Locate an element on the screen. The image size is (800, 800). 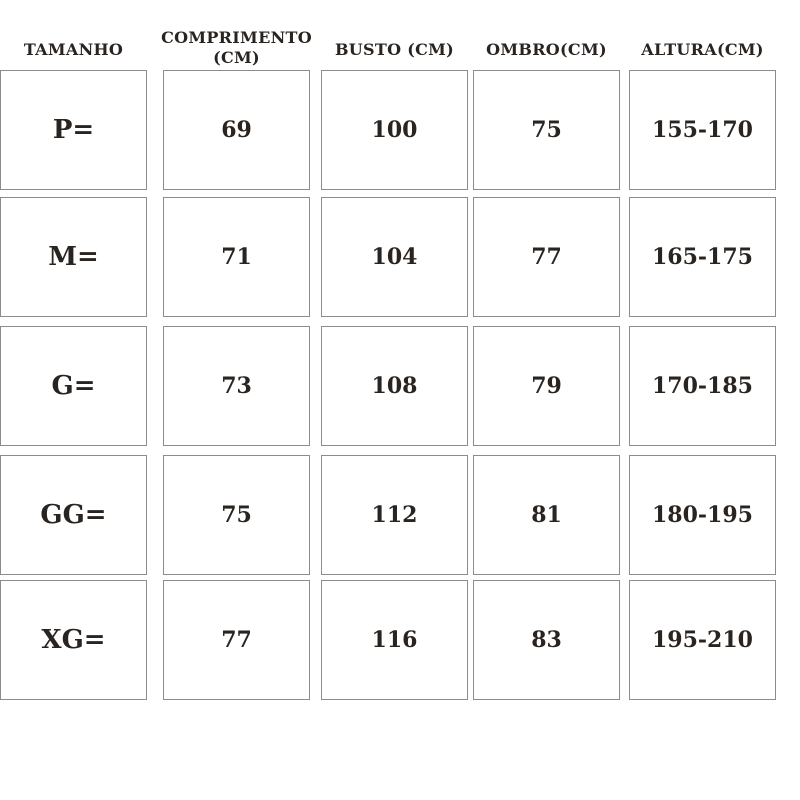
cell-value: 112 is located at coordinates (394, 515).